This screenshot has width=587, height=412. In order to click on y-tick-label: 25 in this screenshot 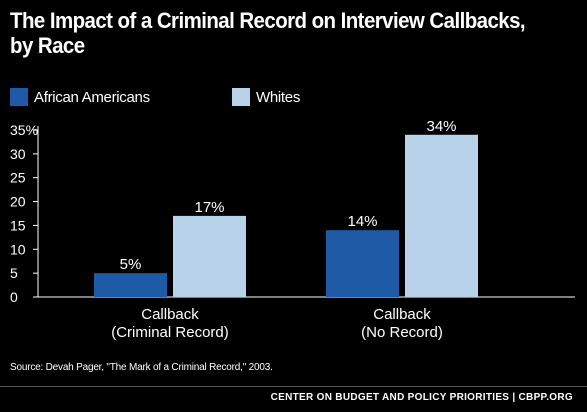, I will do `click(18, 178)`.